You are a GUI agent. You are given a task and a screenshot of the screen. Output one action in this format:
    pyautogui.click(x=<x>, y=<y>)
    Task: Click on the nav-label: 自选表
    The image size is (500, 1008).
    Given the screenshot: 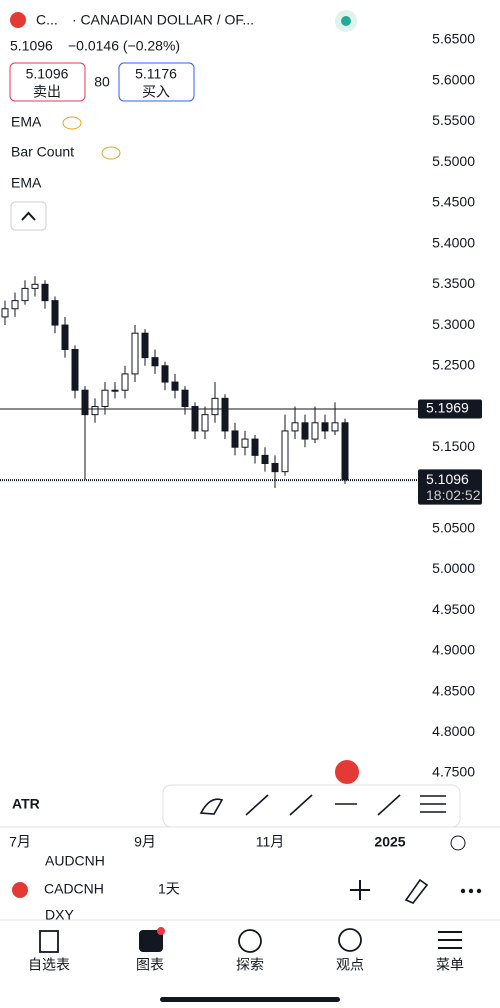 What is the action you would take?
    pyautogui.click(x=49, y=965)
    